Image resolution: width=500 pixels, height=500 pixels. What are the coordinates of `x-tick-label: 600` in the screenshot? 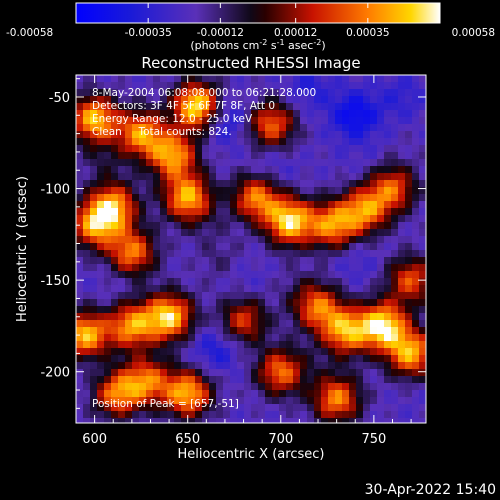 It's located at (94, 439).